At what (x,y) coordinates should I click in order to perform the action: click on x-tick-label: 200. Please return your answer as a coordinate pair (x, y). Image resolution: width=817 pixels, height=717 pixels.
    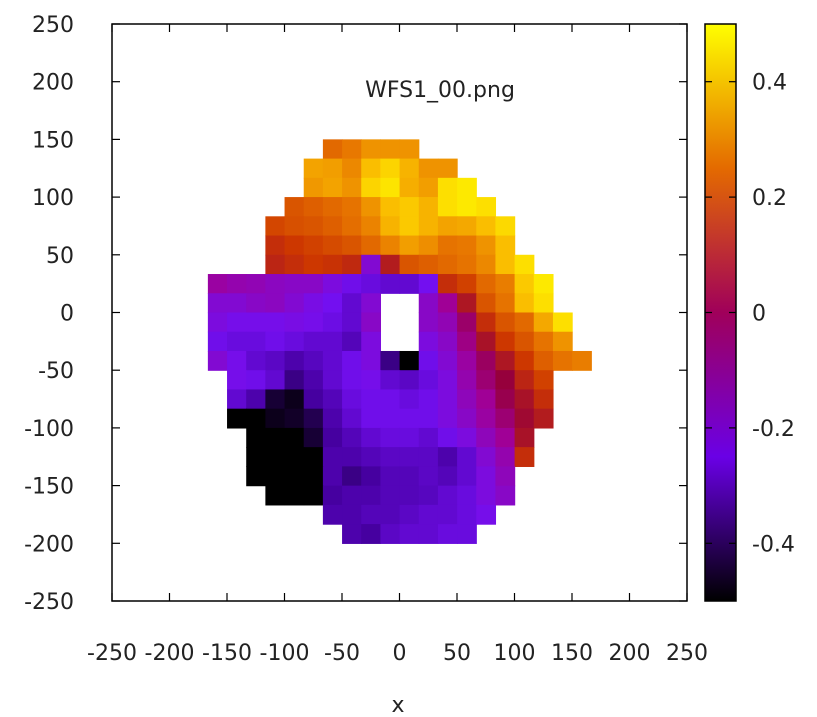
    Looking at the image, I should click on (630, 653).